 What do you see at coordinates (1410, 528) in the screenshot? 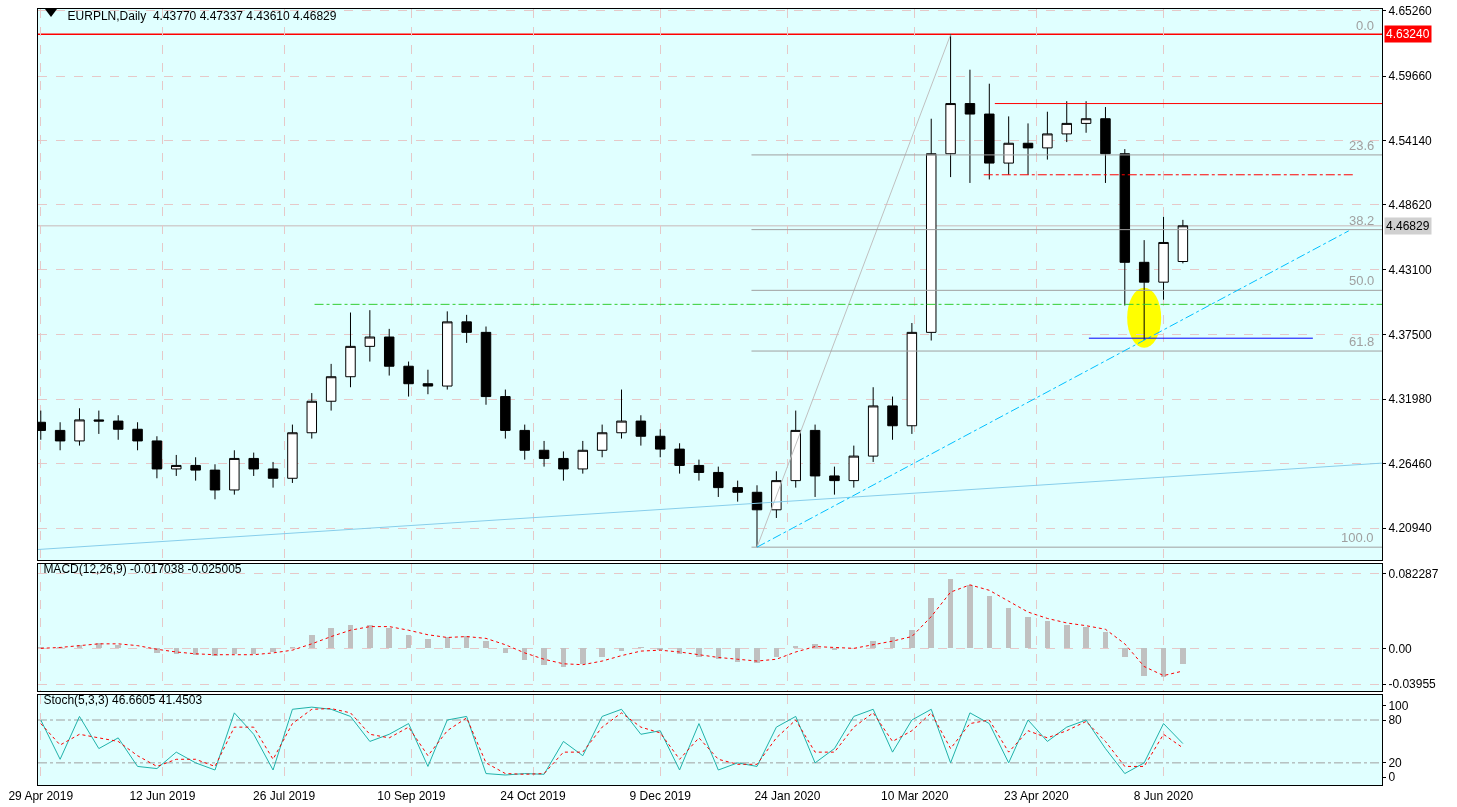
I see `y-tick-label: 4.20940` at bounding box center [1410, 528].